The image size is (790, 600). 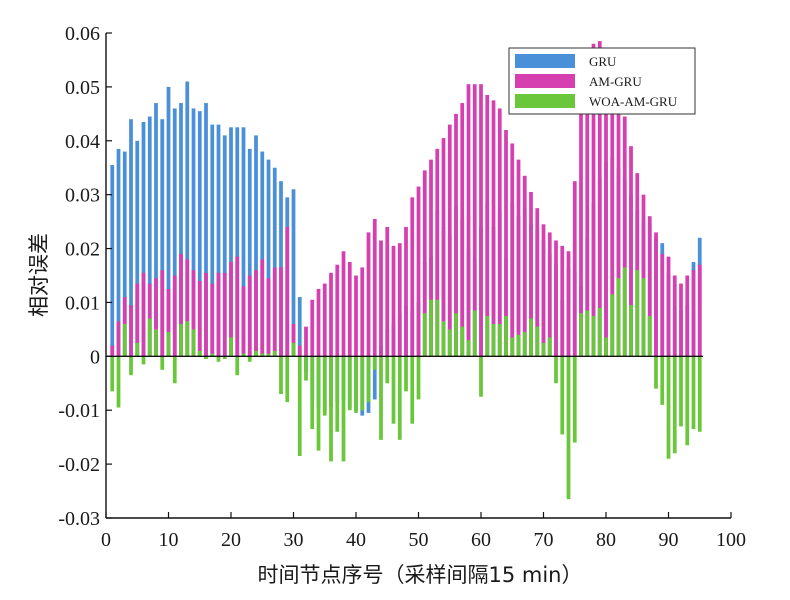 What do you see at coordinates (82, 250) in the screenshot?
I see `y-tick-label: 0.02` at bounding box center [82, 250].